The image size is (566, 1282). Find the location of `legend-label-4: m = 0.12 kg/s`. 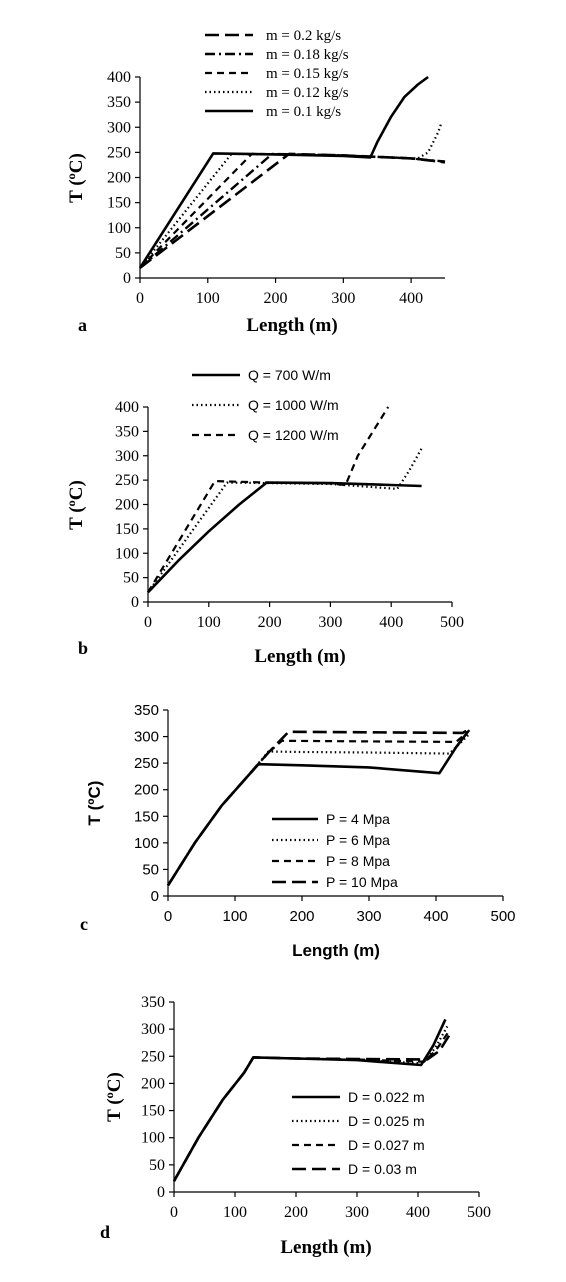

legend-label-4: m = 0.12 kg/s is located at coordinates (307, 93).